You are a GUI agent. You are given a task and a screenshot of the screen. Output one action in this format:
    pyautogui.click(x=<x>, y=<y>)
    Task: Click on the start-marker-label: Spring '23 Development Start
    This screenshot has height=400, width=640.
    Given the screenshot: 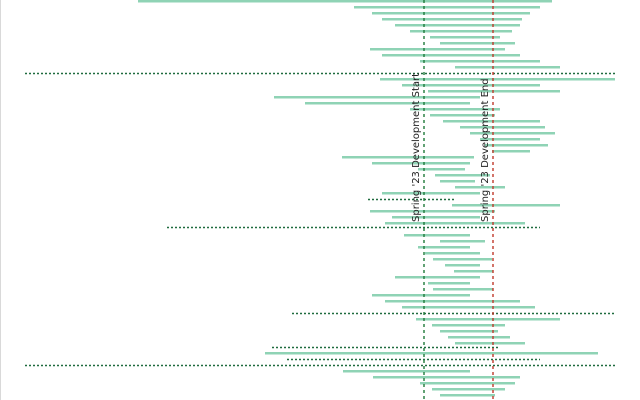 What is the action you would take?
    pyautogui.click(x=416, y=147)
    